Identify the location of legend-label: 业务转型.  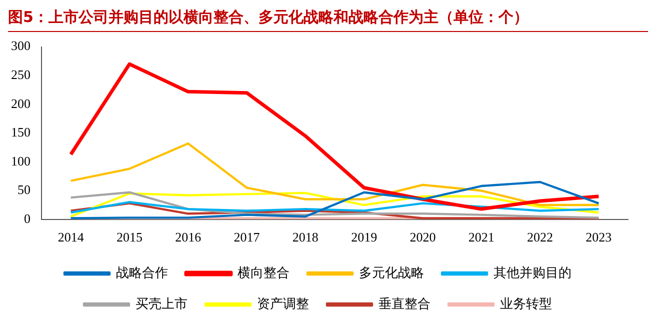
(526, 304).